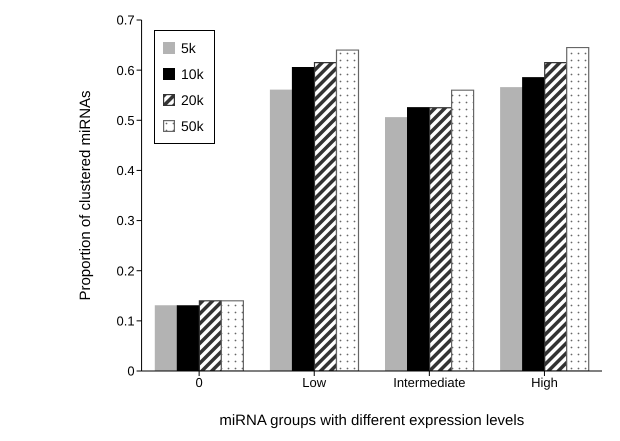 The height and width of the screenshot is (441, 620). Describe the element at coordinates (192, 126) in the screenshot. I see `legend-label: 50k` at that location.